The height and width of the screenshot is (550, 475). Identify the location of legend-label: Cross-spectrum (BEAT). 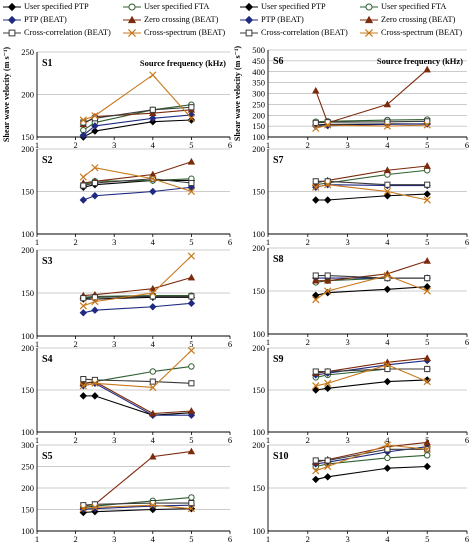
(422, 32).